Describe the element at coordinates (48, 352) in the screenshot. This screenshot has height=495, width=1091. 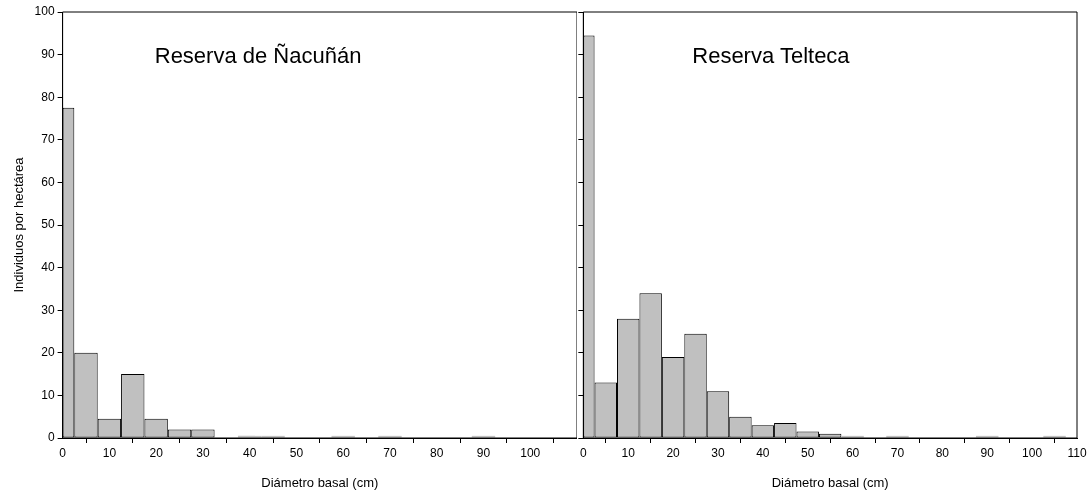
I see `y-tick-label: 20` at that location.